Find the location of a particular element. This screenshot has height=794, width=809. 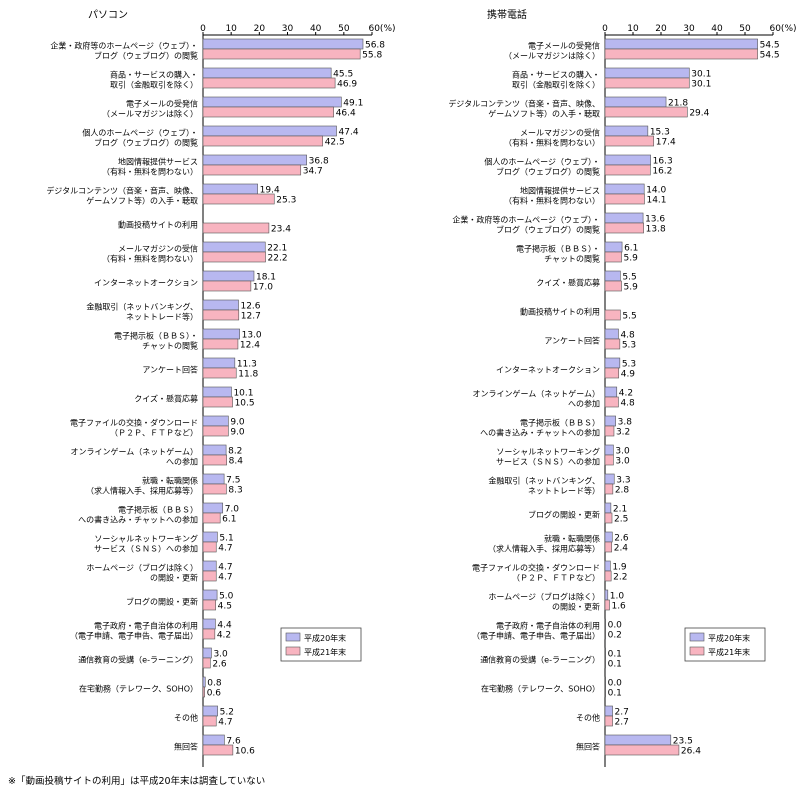

data-label: 22.1 is located at coordinates (277, 249).